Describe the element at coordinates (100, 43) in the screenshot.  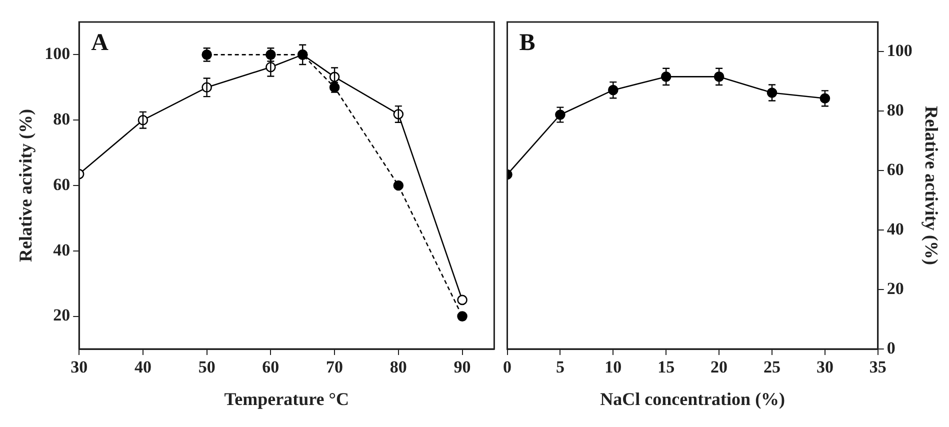
I see `annotation: A` at that location.